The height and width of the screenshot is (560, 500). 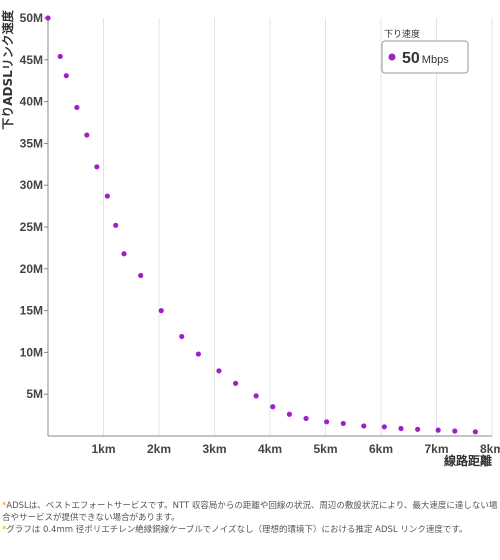 What do you see at coordinates (31, 102) in the screenshot?
I see `y-tick-label: 40M` at bounding box center [31, 102].